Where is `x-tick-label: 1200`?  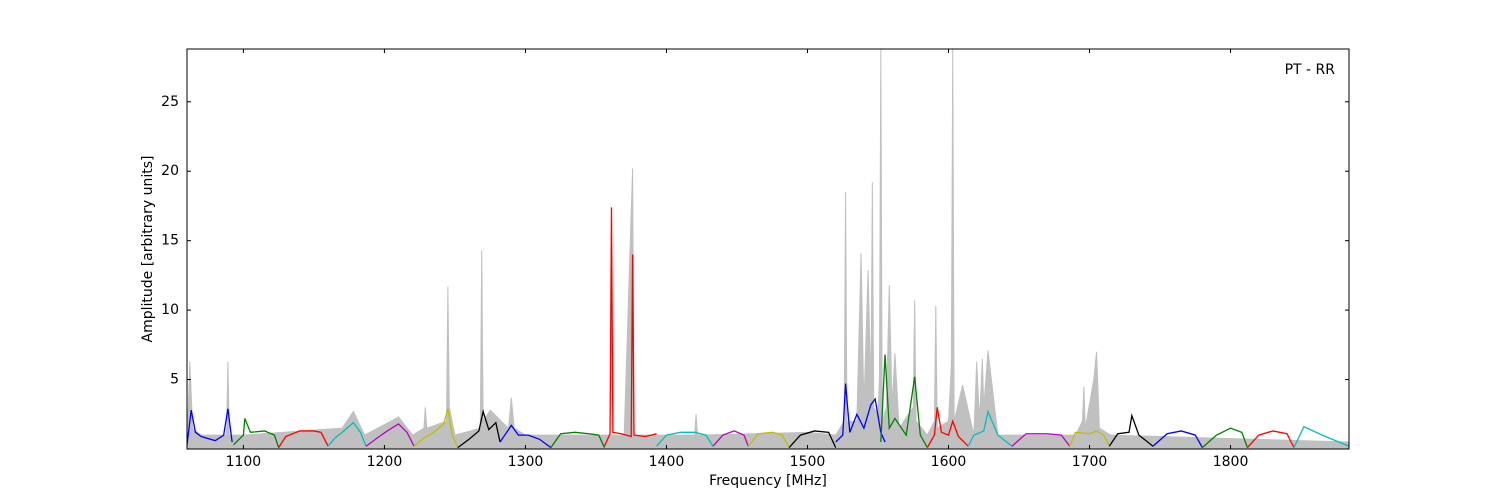
x-tick-label: 1200 is located at coordinates (385, 462).